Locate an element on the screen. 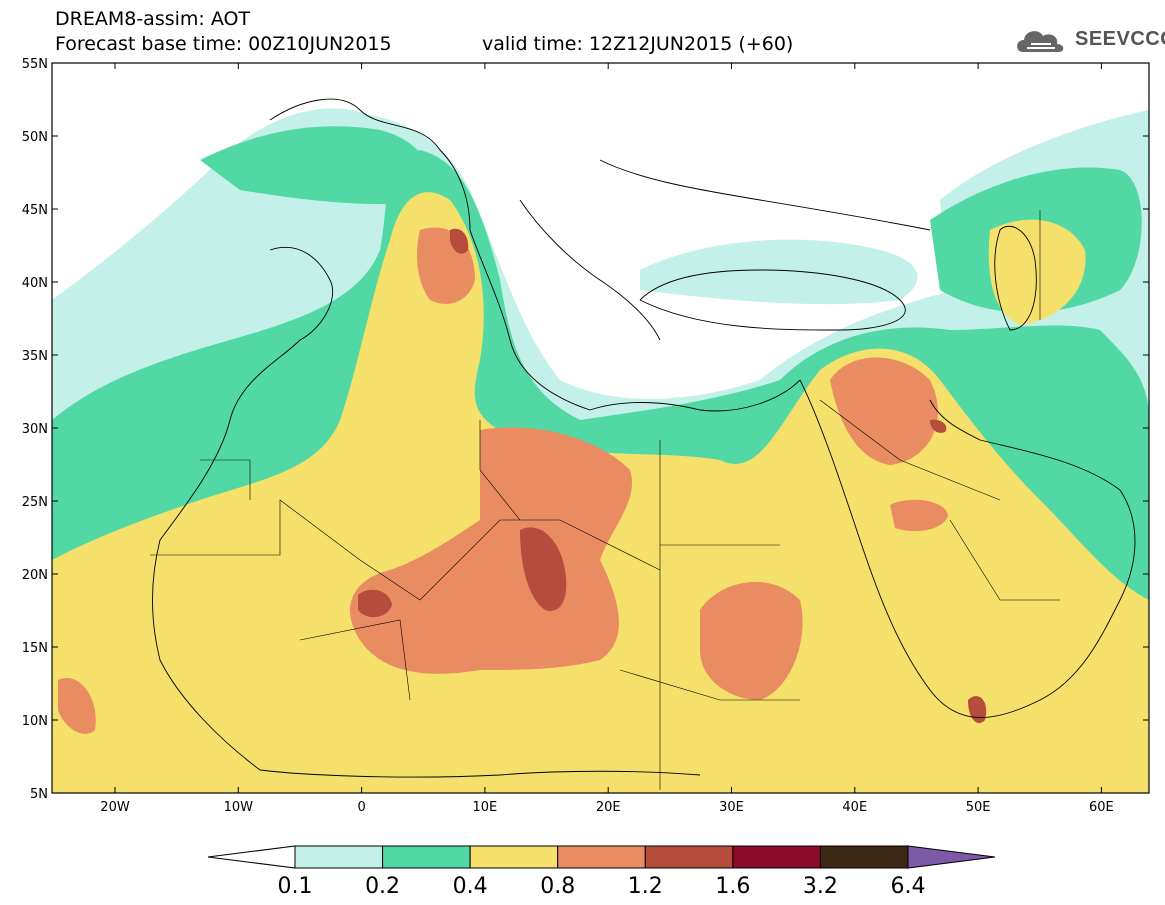  lon-label: 20E is located at coordinates (608, 807).